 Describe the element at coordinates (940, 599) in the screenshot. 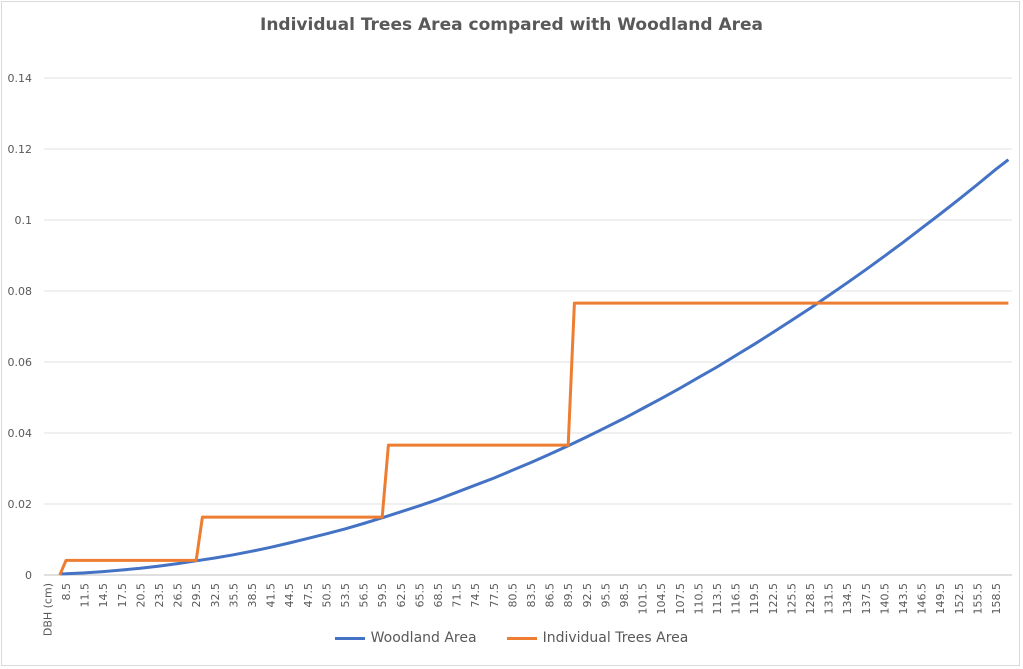

I see `x-tick-label: 149.5` at that location.